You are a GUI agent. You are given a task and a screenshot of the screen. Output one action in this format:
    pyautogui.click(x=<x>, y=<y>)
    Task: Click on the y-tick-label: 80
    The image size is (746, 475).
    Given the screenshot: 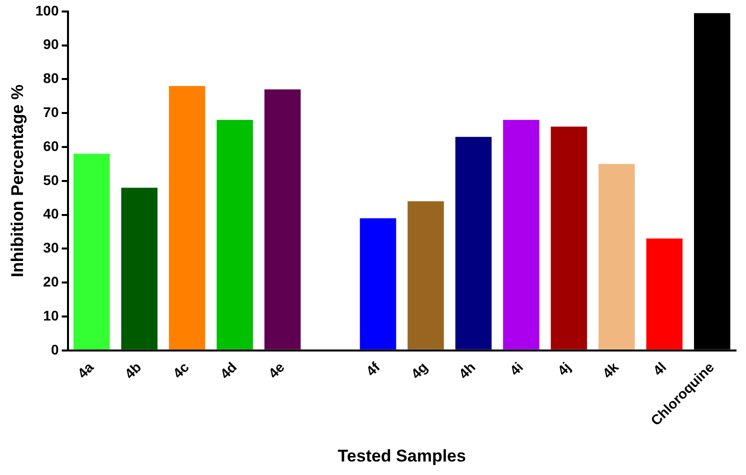 What is the action you would take?
    pyautogui.click(x=51, y=78)
    